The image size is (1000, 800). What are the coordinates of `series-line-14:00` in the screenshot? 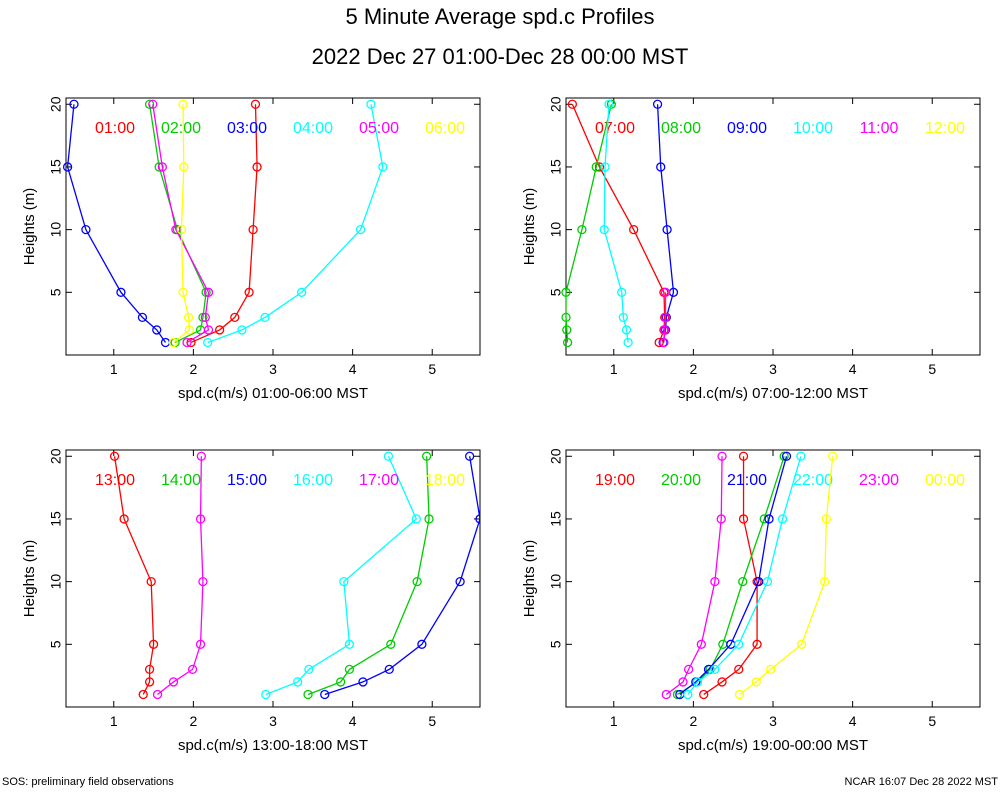 It's located at (368, 576).